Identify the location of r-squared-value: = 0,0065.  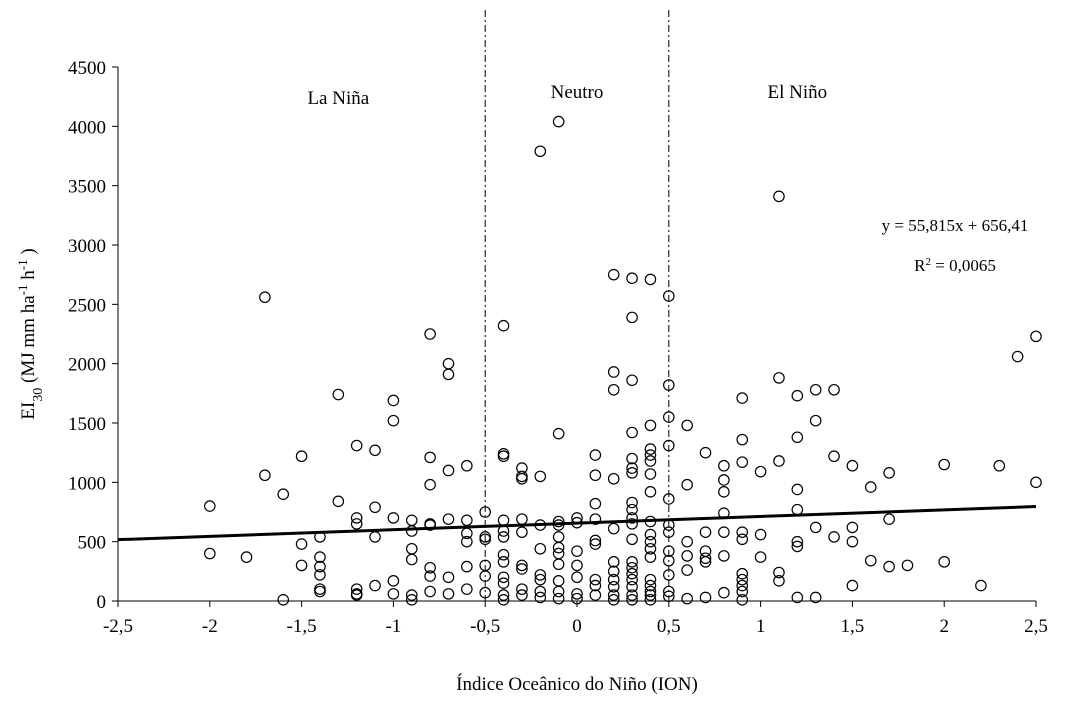
(963, 265).